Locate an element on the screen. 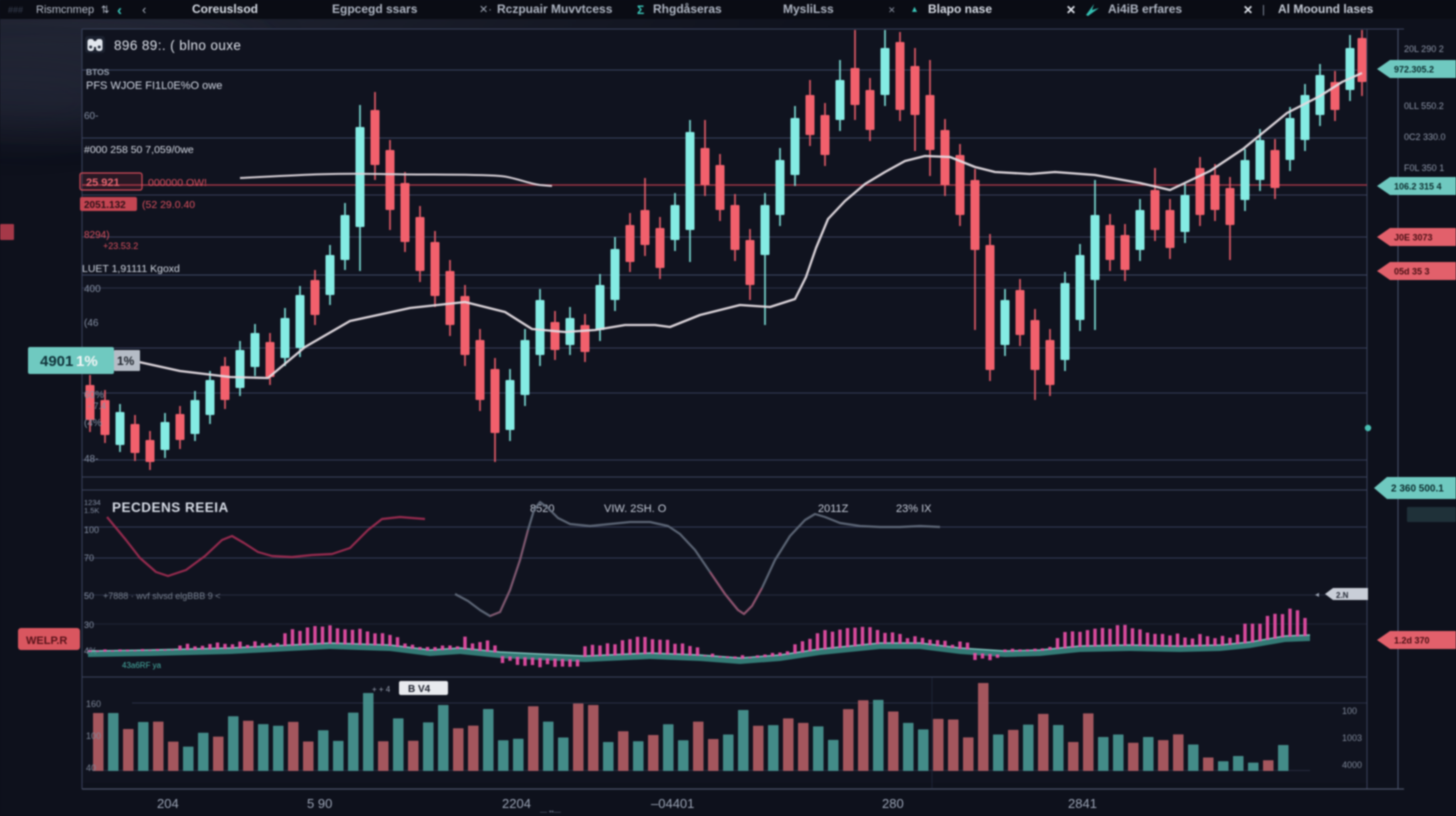 The width and height of the screenshot is (1456, 816). svg-text: 70 is located at coordinates (89, 558).